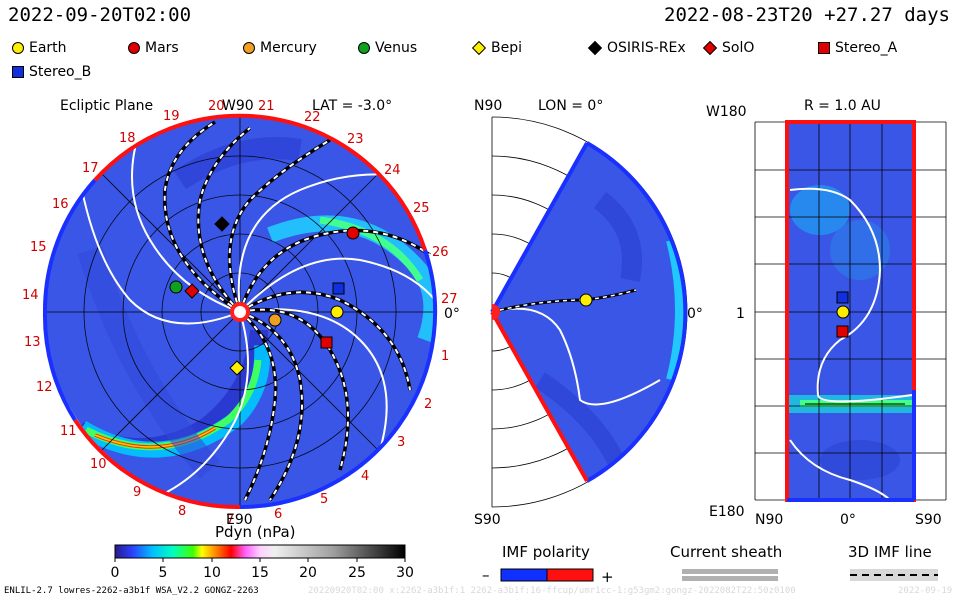 This screenshot has width=960, height=600. What do you see at coordinates (18, 72) in the screenshot?
I see `stereo-b-marker-icon` at bounding box center [18, 72].